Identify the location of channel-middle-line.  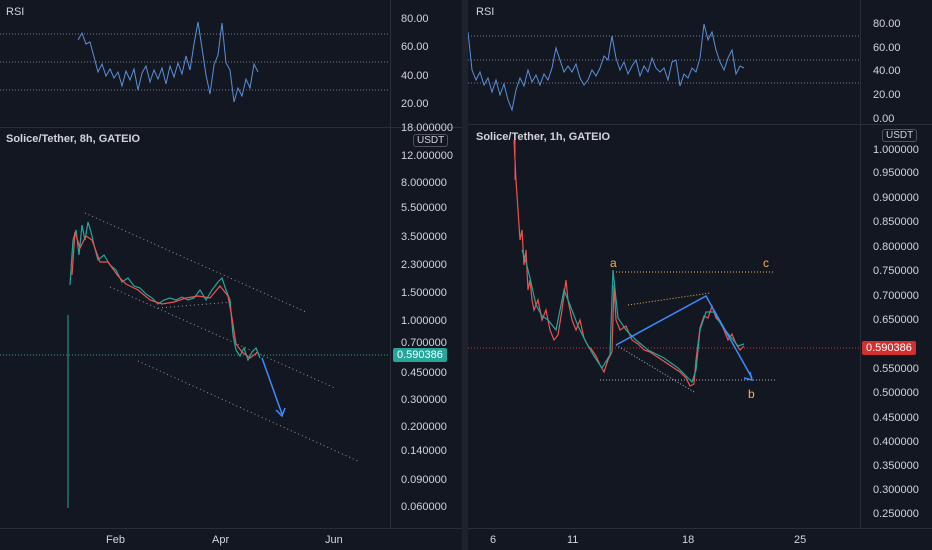
(222, 337).